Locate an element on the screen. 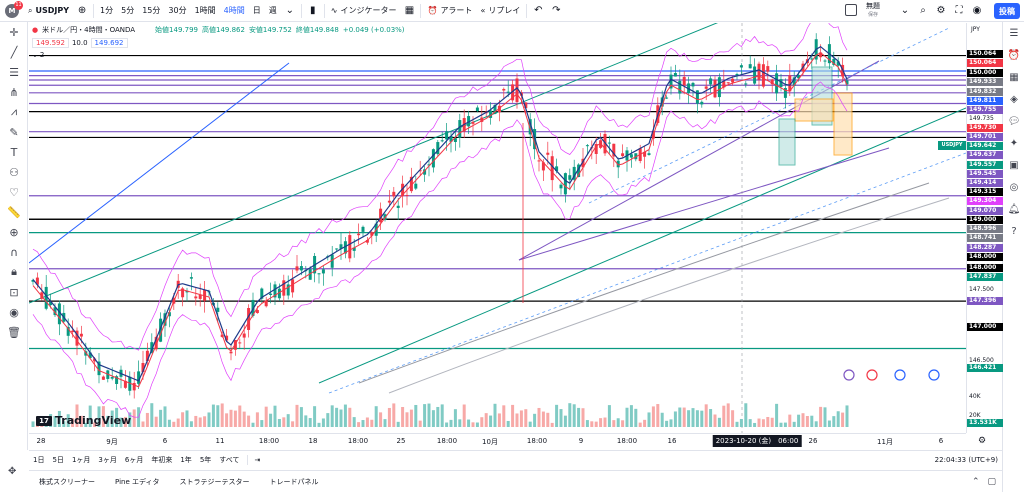 The width and height of the screenshot is (1024, 492). symbol-search: ⌕ USDJPY is located at coordinates (48, 11).